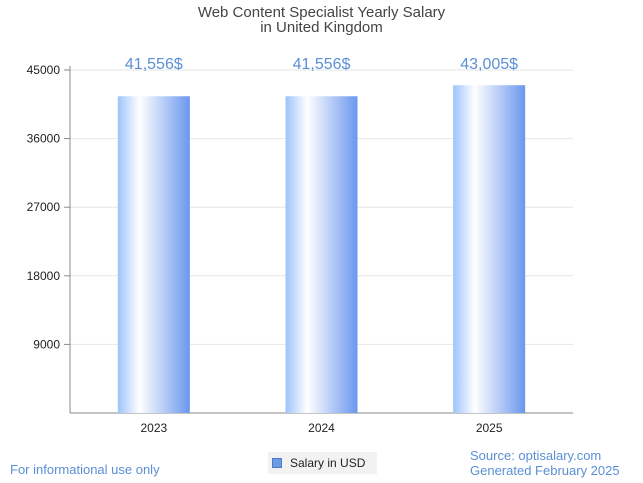 The height and width of the screenshot is (483, 643). Describe the element at coordinates (328, 463) in the screenshot. I see `legend-label: Salary in USD` at that location.